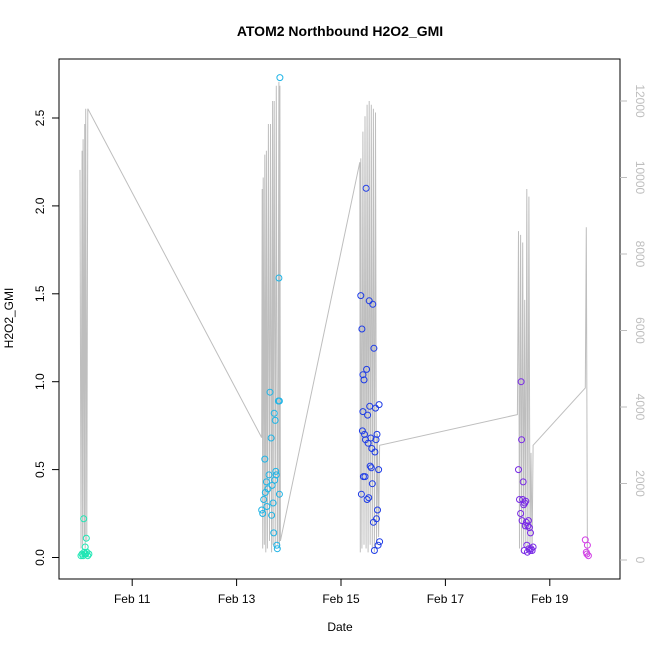 This screenshot has width=650, height=650. Describe the element at coordinates (40, 557) in the screenshot. I see `y-tick-label: 0.0` at that location.